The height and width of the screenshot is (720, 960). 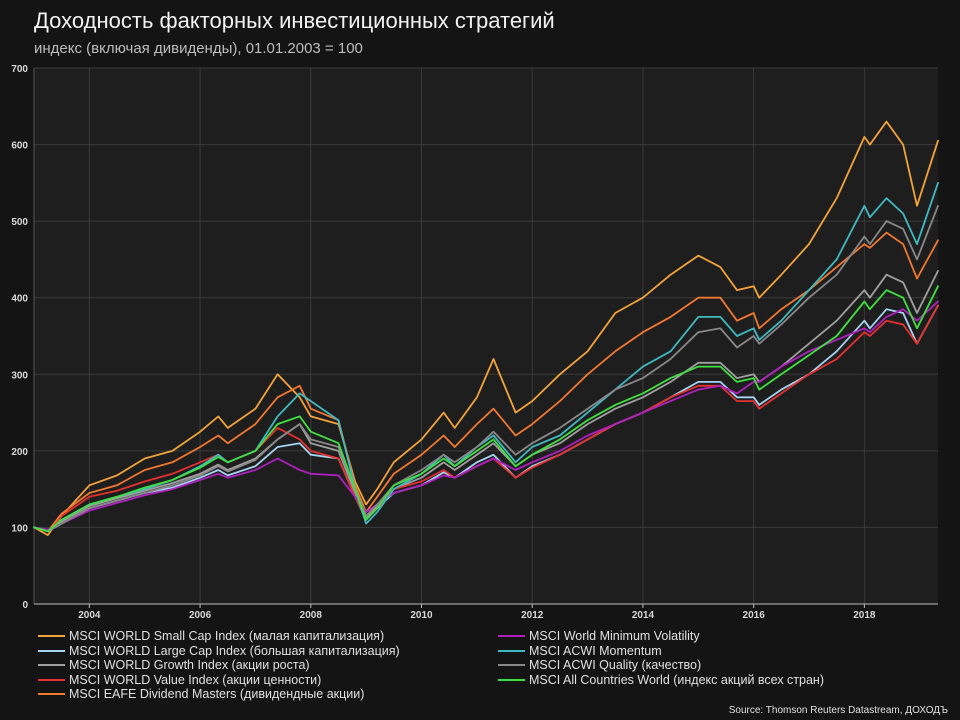 I want to click on legend-item-7: MSCI ACWI Momentum, so click(x=580, y=651).